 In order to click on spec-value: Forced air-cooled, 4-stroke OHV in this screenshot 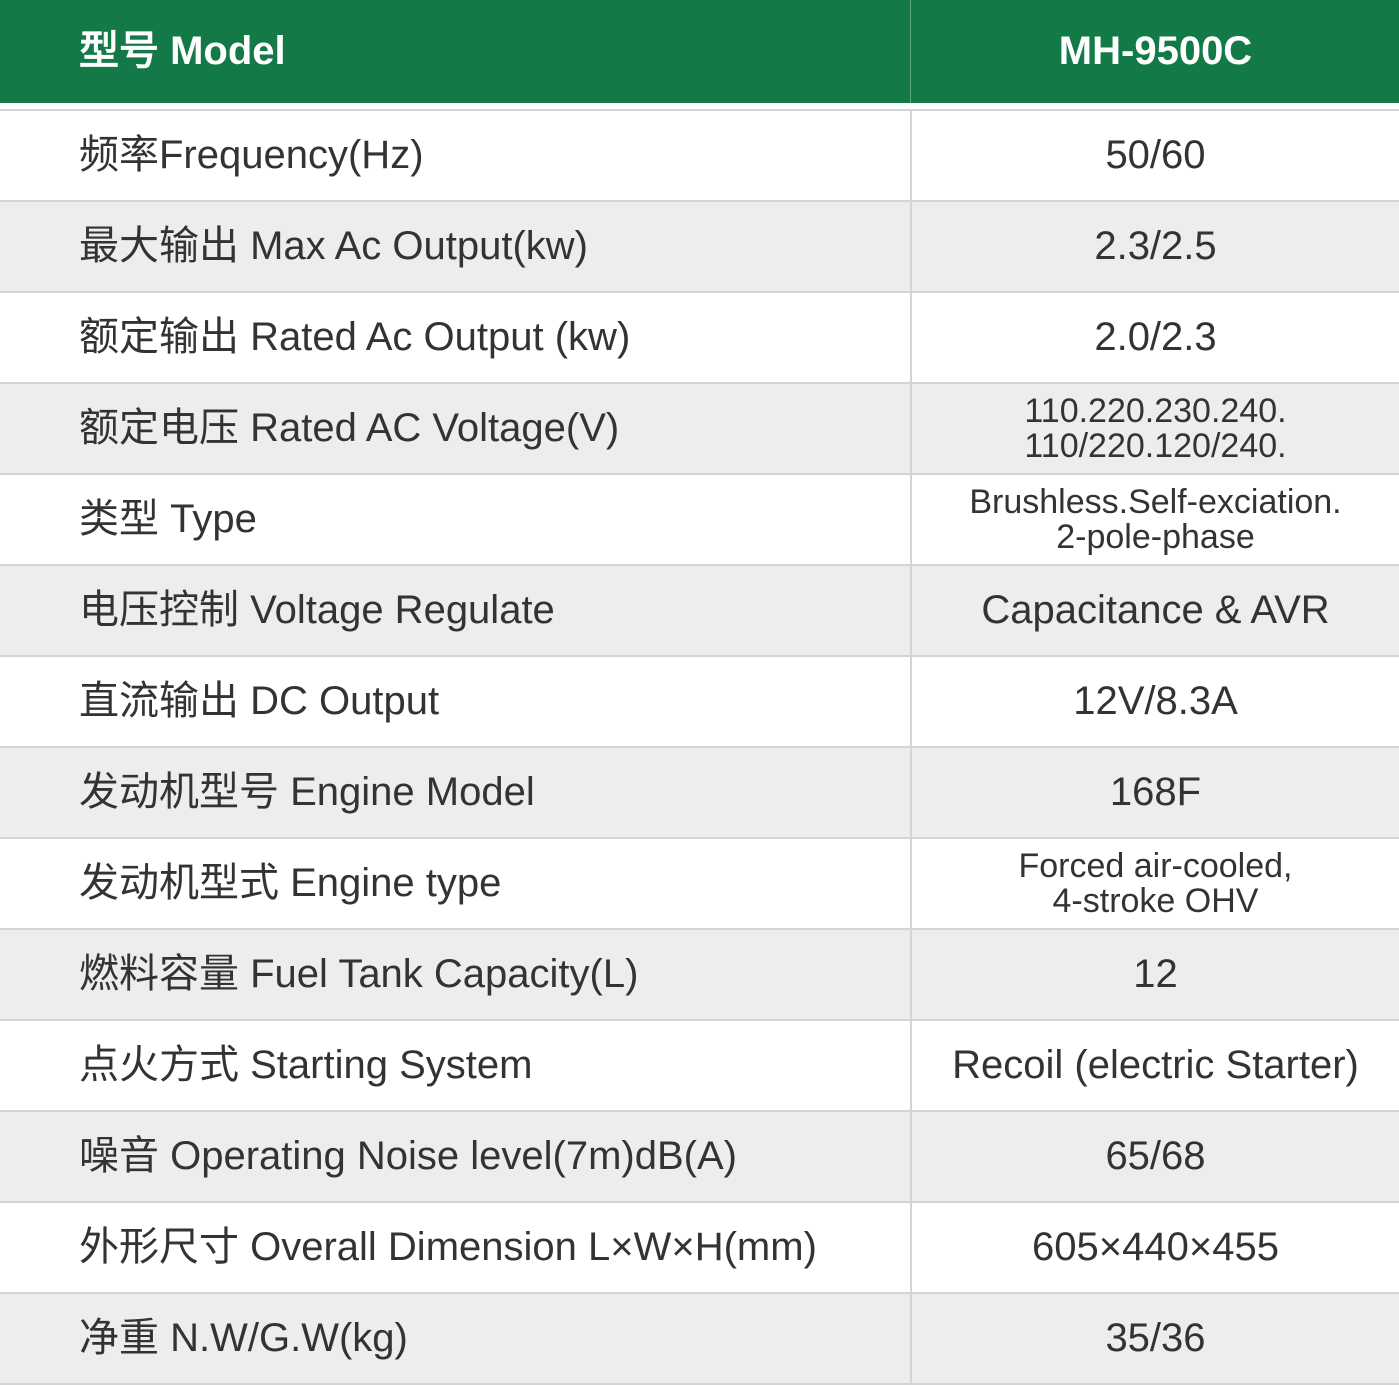, I will do `click(1155, 883)`.